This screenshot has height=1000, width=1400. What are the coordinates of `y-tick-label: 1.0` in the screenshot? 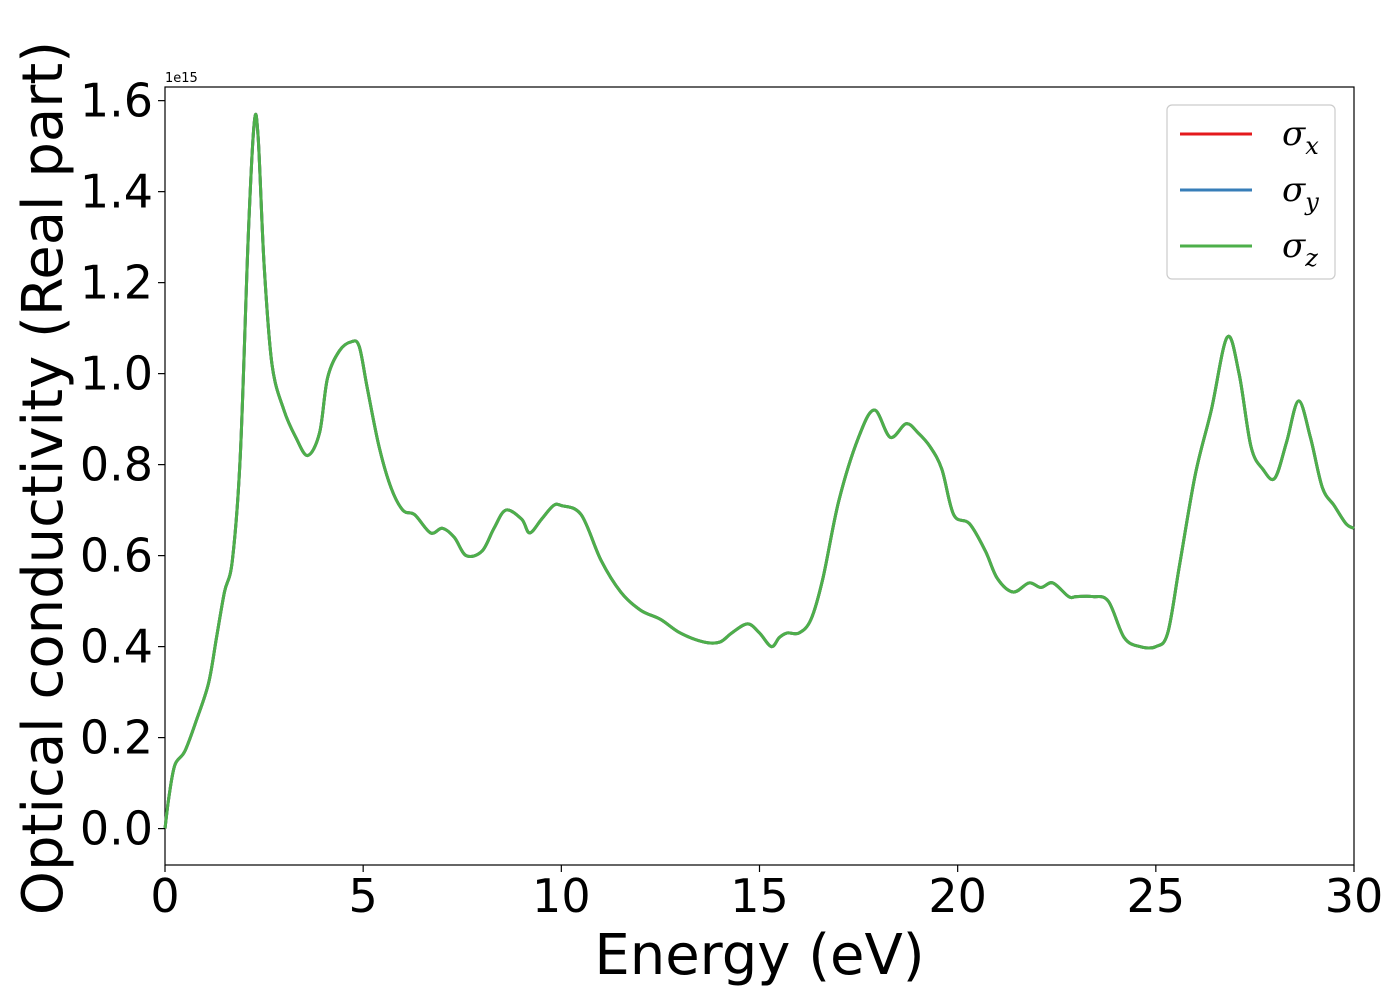 It's located at (116, 374).